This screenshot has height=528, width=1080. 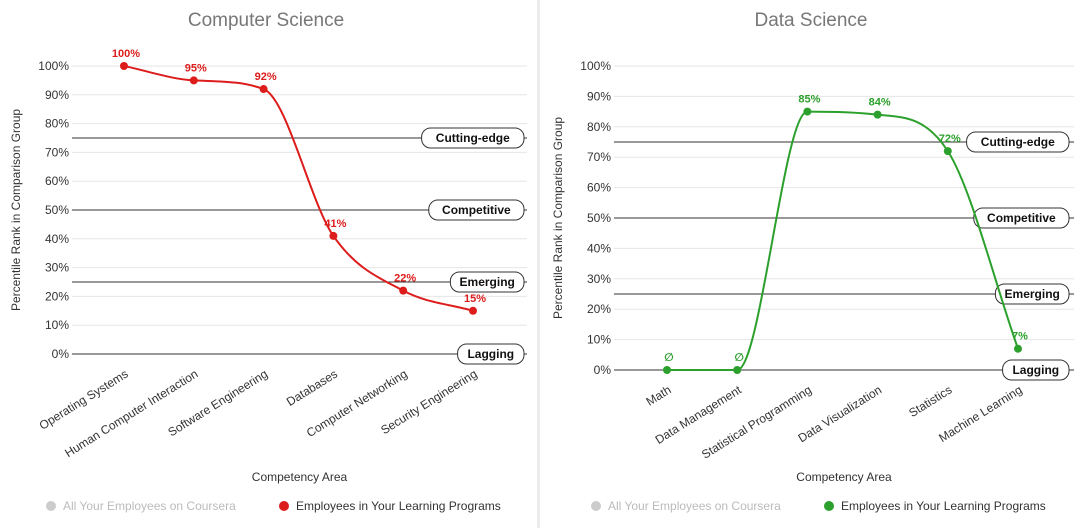 I want to click on cs-band-box-cutting-edge, so click(x=473, y=138).